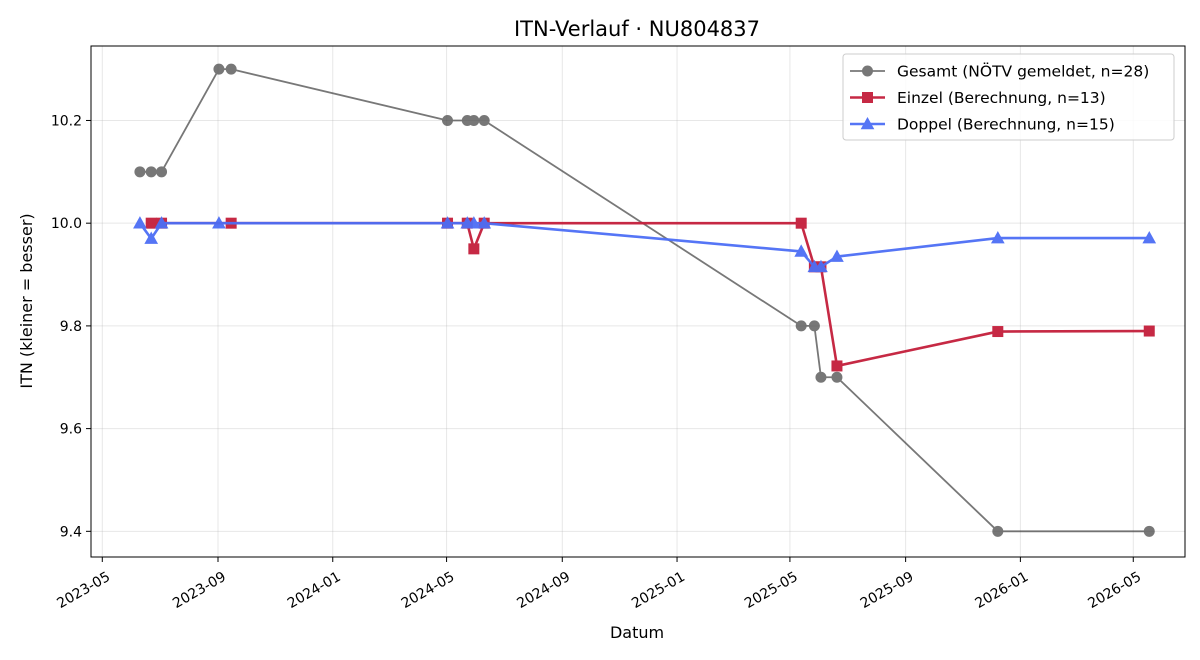 This screenshot has width=1200, height=660. What do you see at coordinates (1002, 590) in the screenshot?
I see `x-tick-label: 2026-01` at bounding box center [1002, 590].